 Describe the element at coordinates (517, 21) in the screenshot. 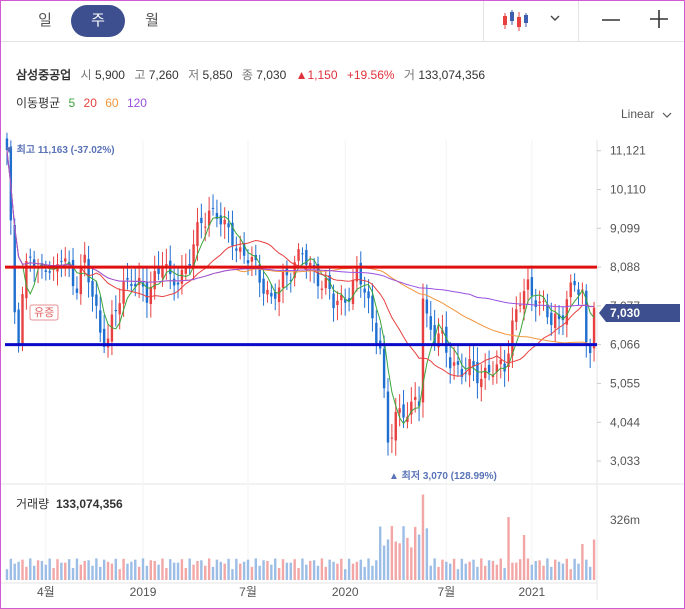

I see `candlestick-icon` at that location.